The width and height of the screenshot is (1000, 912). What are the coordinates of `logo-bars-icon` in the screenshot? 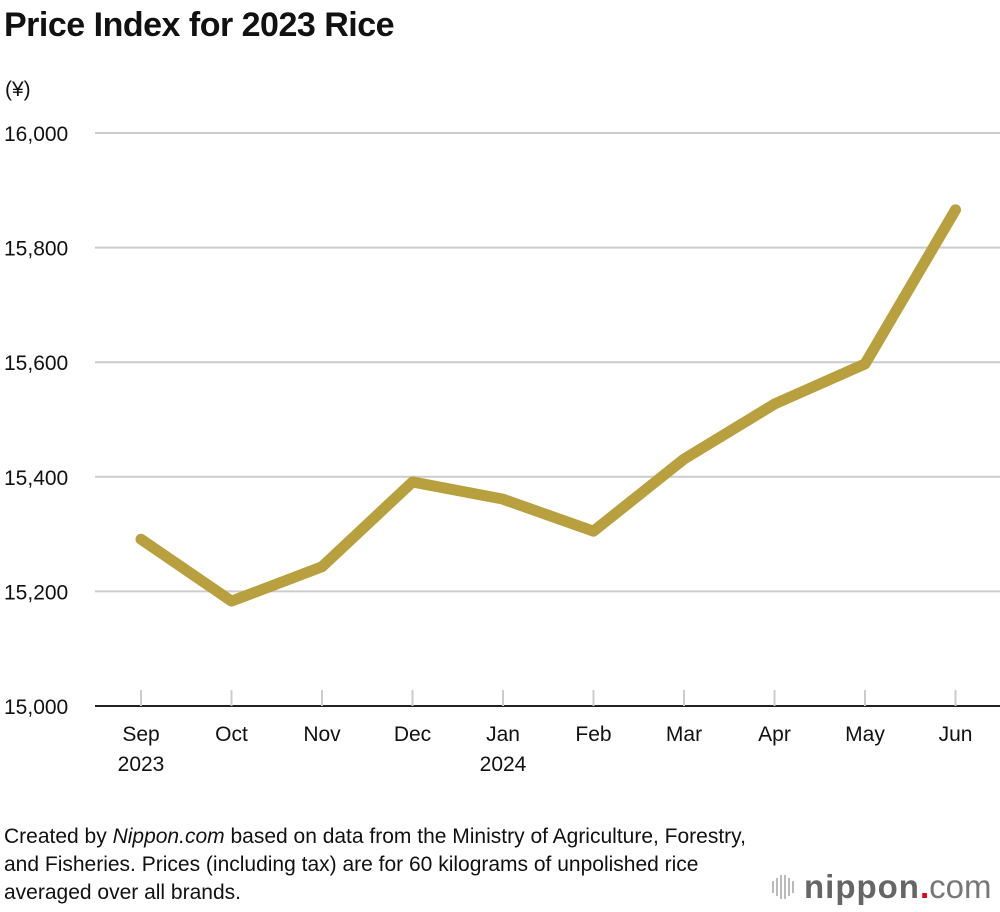 It's located at (783, 887).